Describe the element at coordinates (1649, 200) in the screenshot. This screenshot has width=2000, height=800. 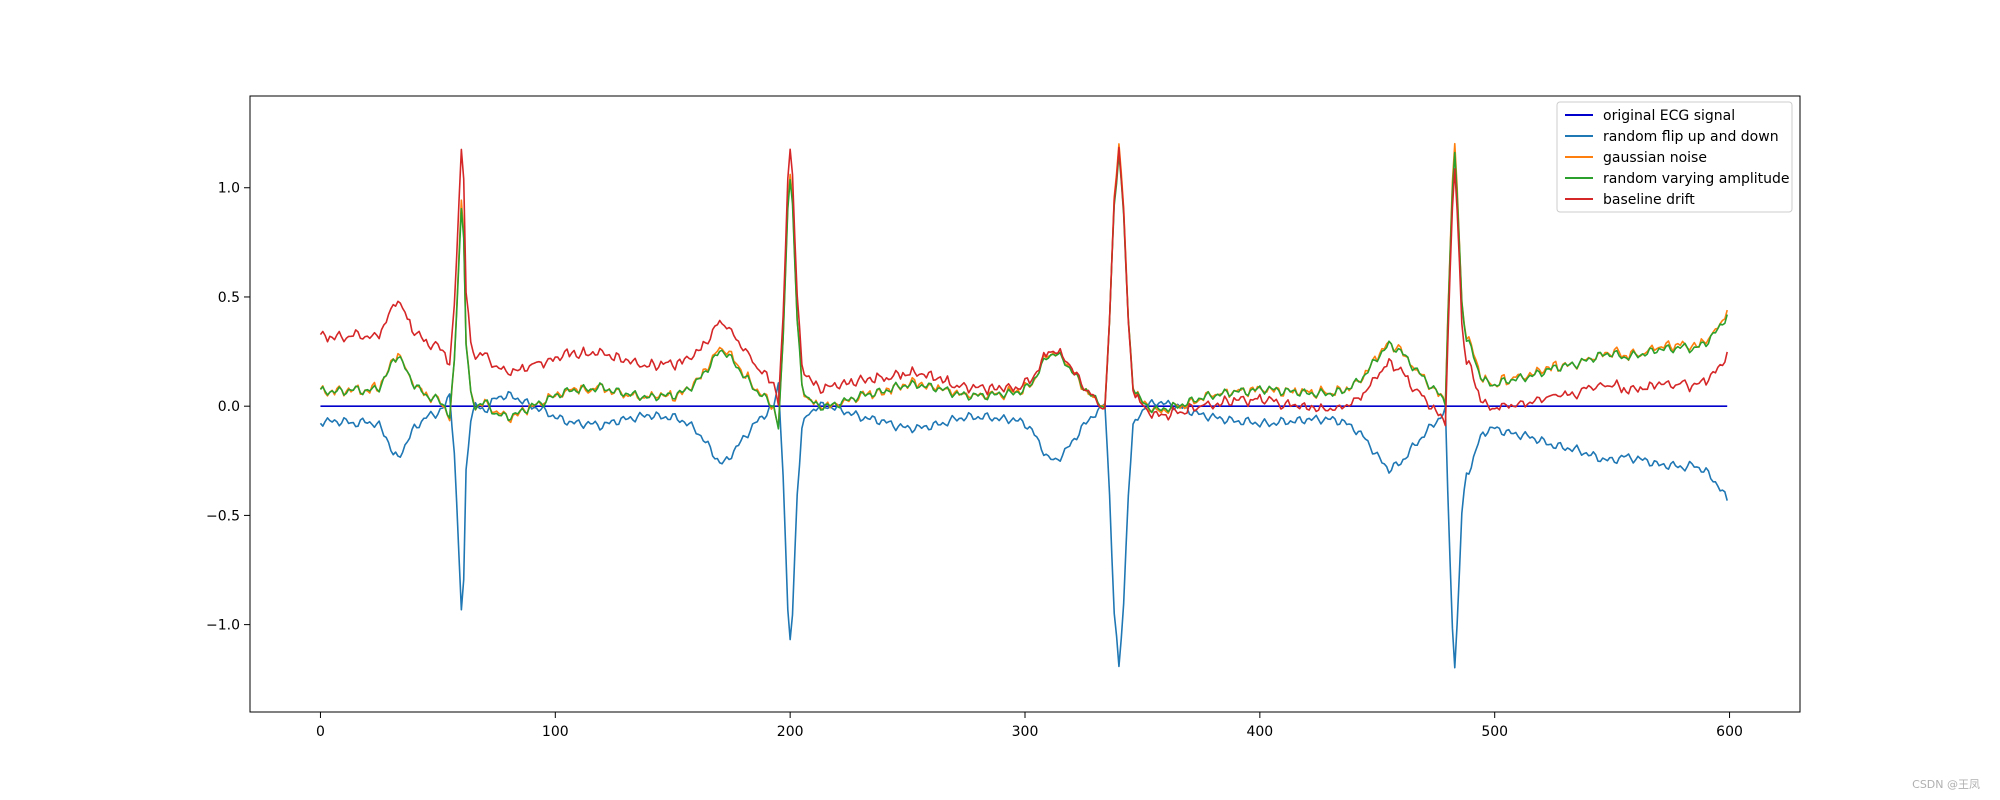
I see `legend-label: baseline drift` at that location.